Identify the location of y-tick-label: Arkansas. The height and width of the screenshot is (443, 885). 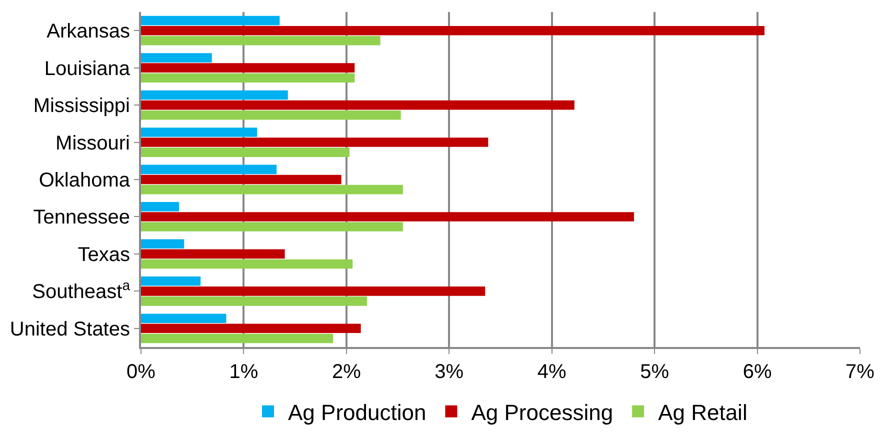
(88, 31).